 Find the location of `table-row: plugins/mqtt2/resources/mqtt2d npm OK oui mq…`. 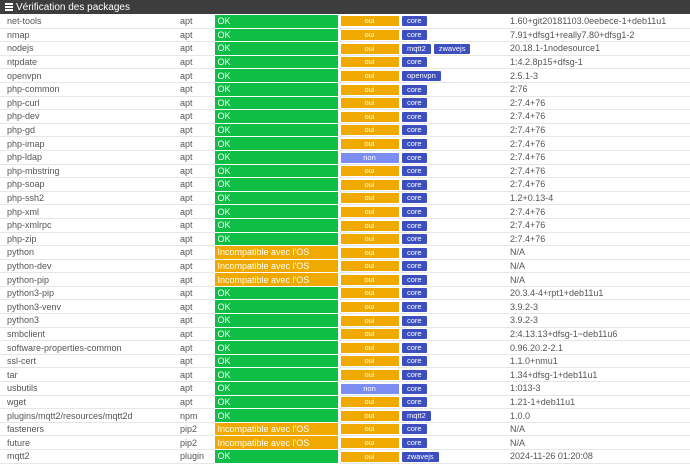

table-row: plugins/mqtt2/resources/mqtt2d npm OK oui mq… is located at coordinates (345, 415).